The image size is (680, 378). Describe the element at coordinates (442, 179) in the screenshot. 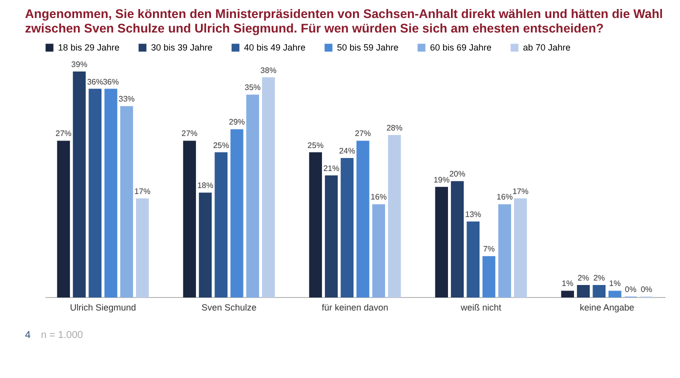

I see `data-label: 19%` at that location.